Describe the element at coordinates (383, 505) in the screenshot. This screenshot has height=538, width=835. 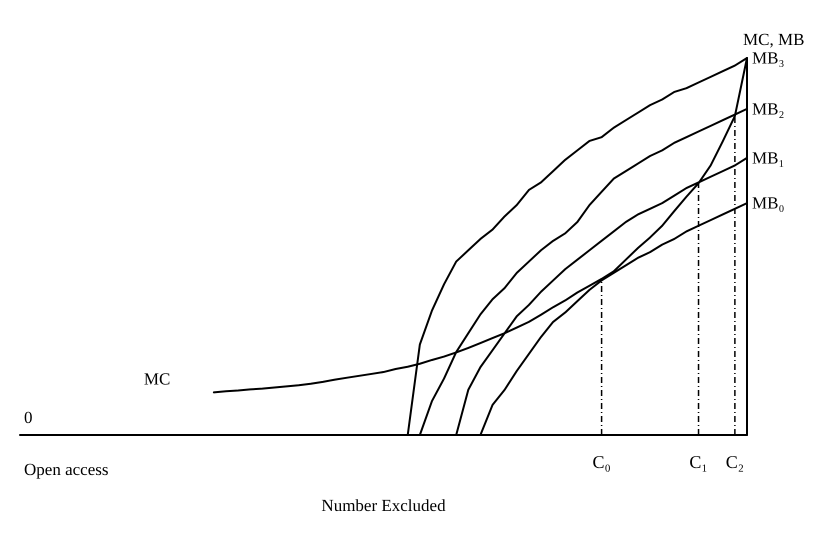
I see `x-axis-title: Number Excluded` at that location.